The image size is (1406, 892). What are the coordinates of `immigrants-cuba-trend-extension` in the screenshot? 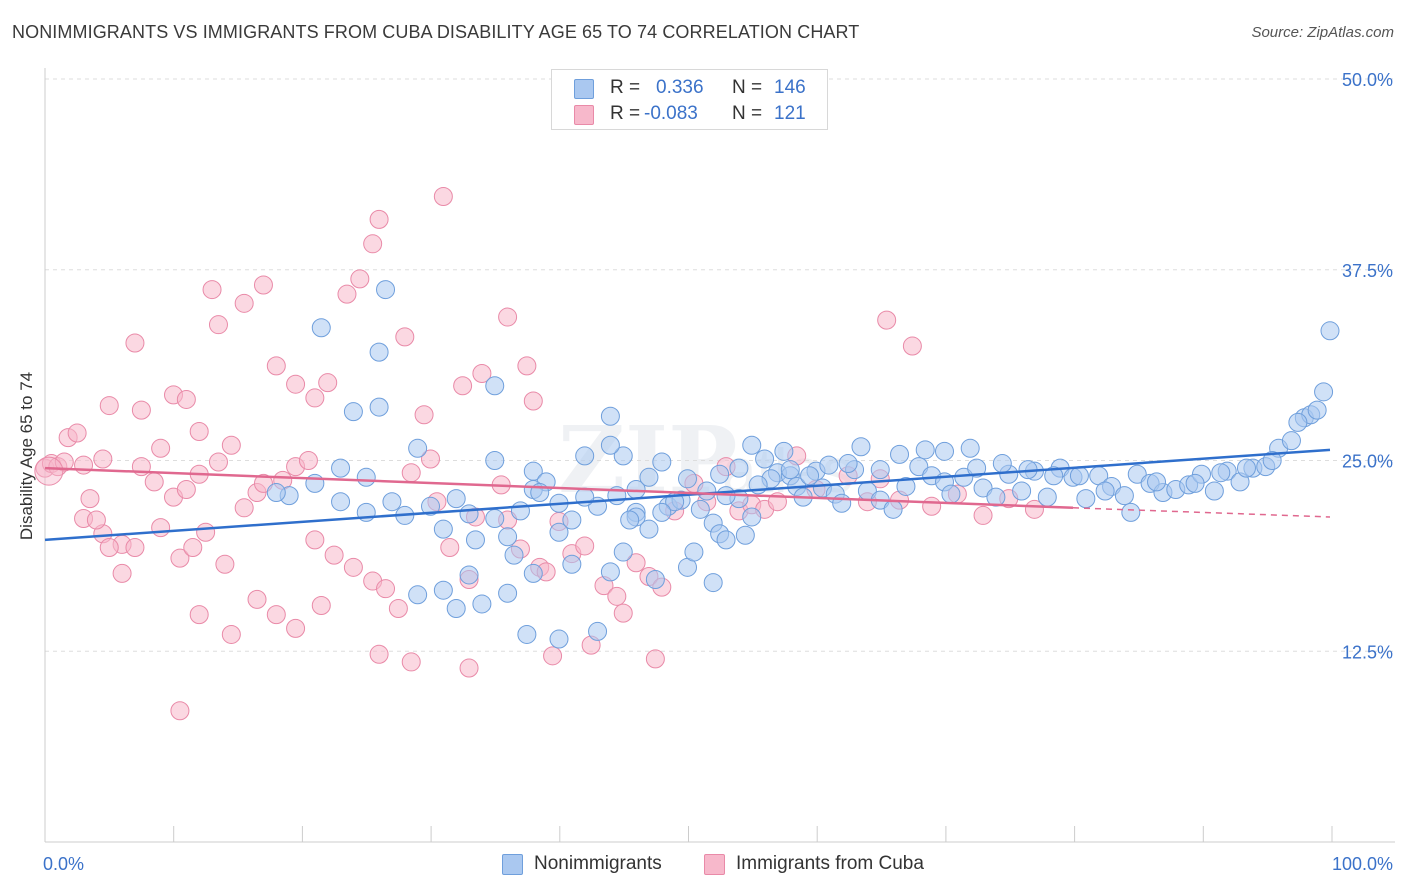 It's located at (1201, 512).